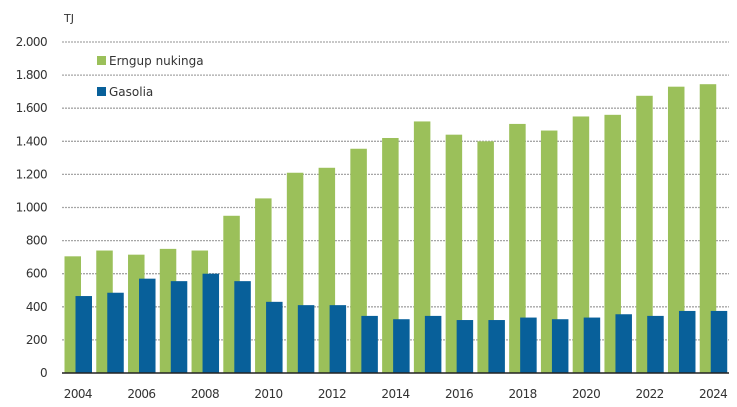  I want to click on bar-gasolia-2010, so click(274, 337).